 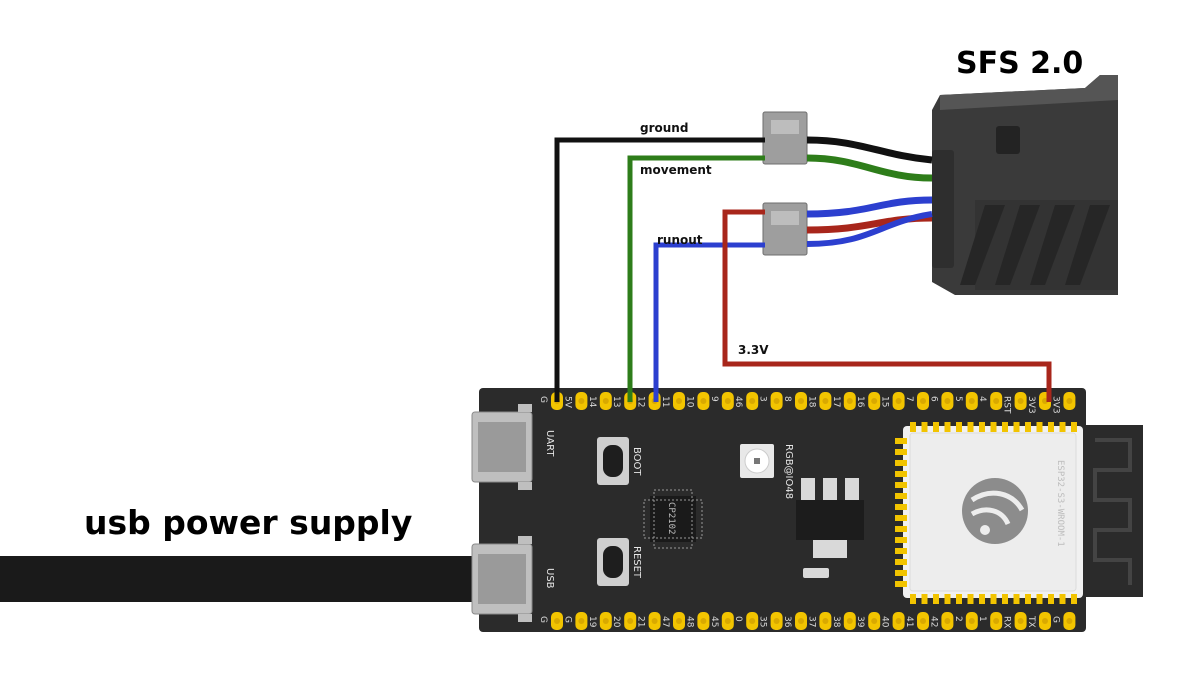 I want to click on uart-port, so click(x=502, y=447).